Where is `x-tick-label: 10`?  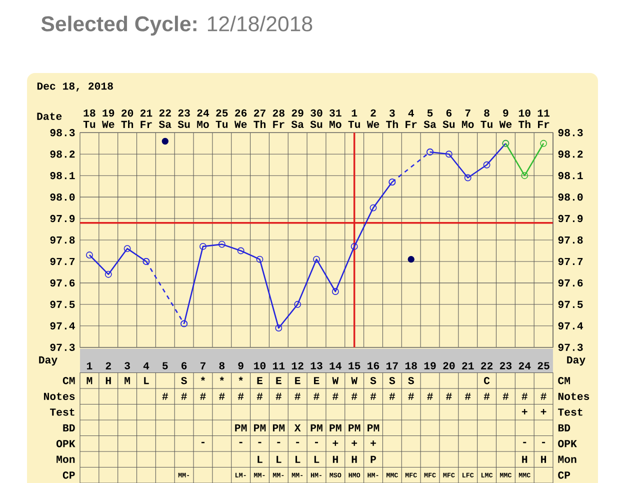
x-tick-label: 10 is located at coordinates (260, 366).